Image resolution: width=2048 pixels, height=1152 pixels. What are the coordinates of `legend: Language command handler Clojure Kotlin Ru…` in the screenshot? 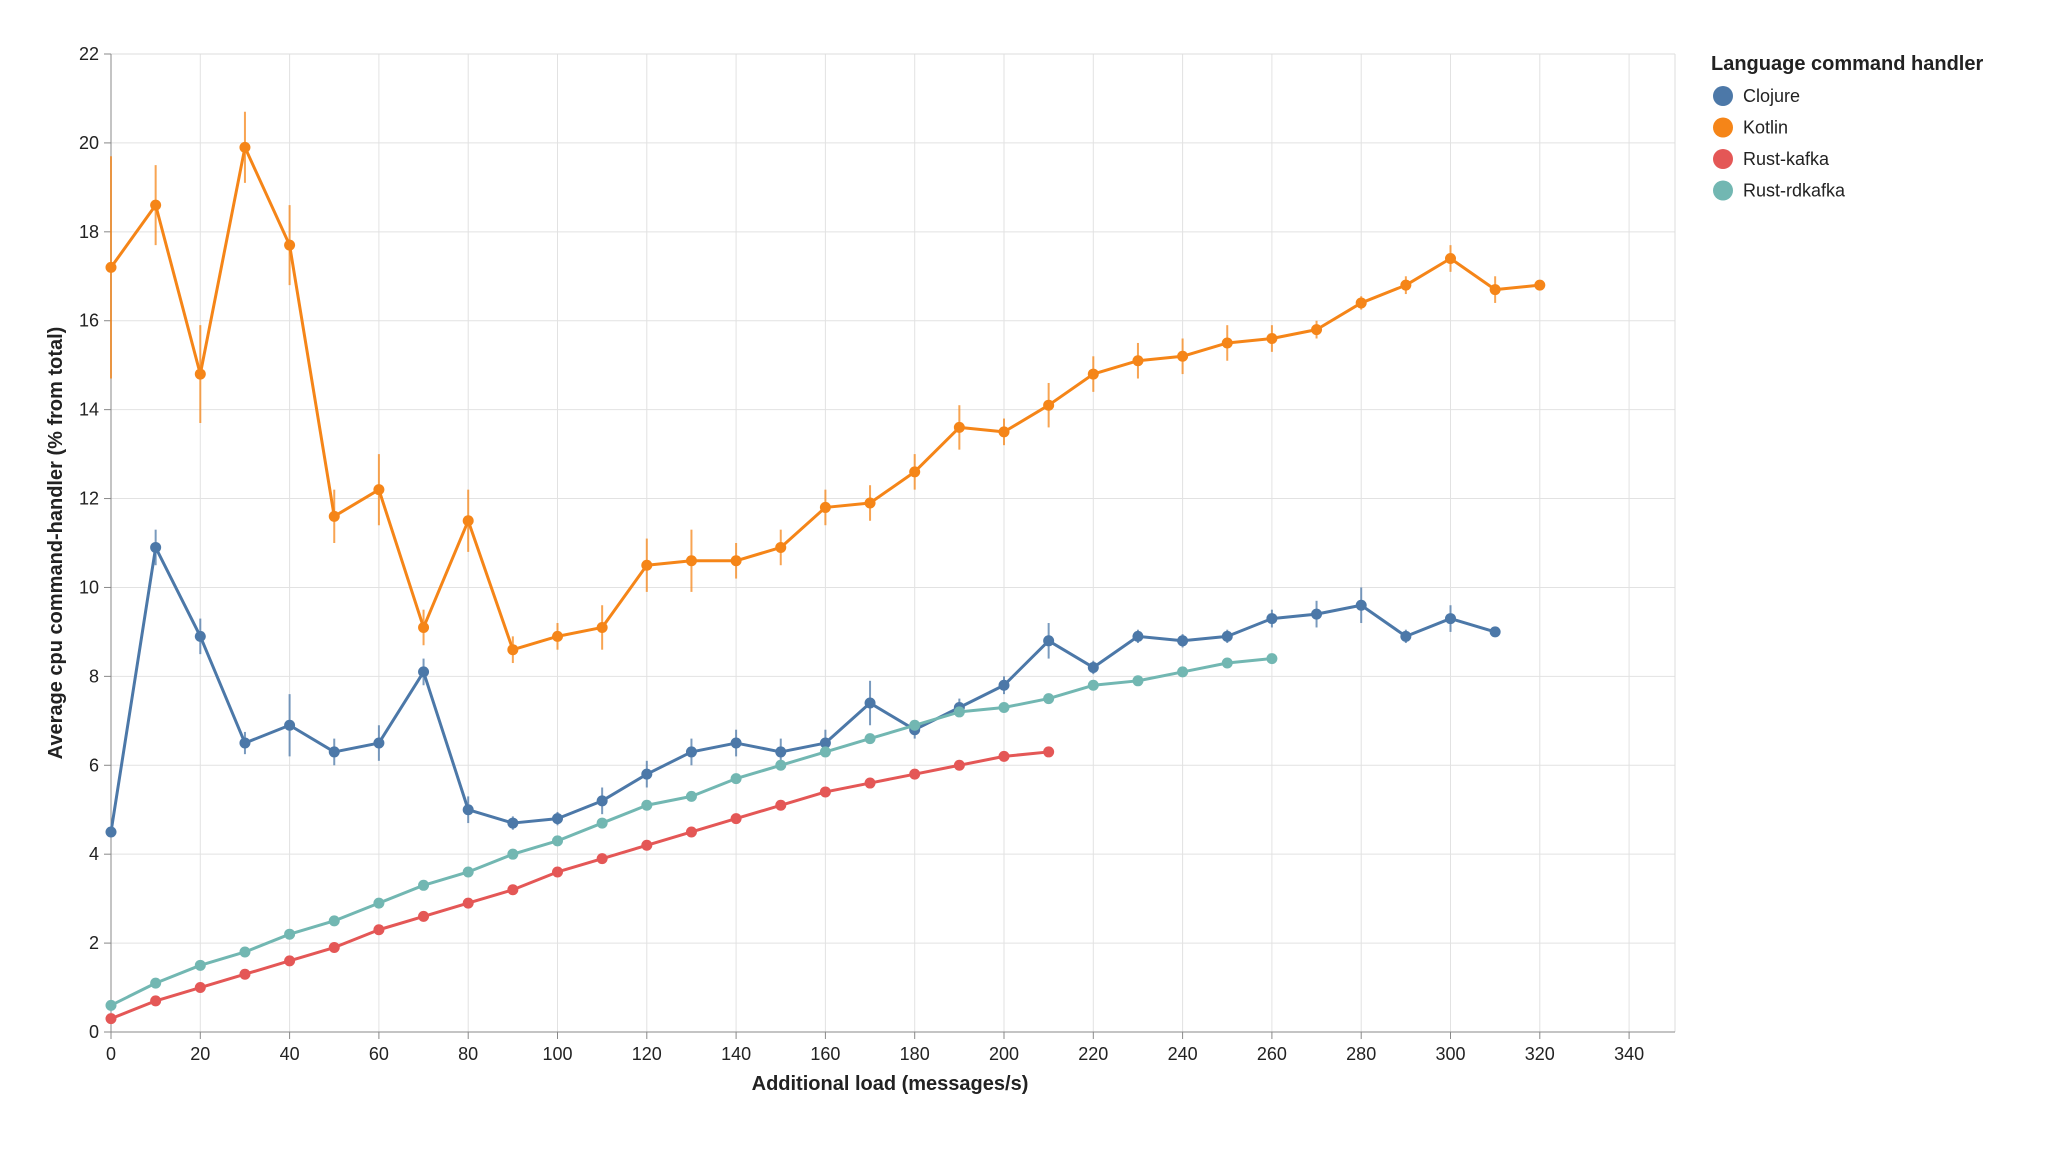 It's located at (1847, 127).